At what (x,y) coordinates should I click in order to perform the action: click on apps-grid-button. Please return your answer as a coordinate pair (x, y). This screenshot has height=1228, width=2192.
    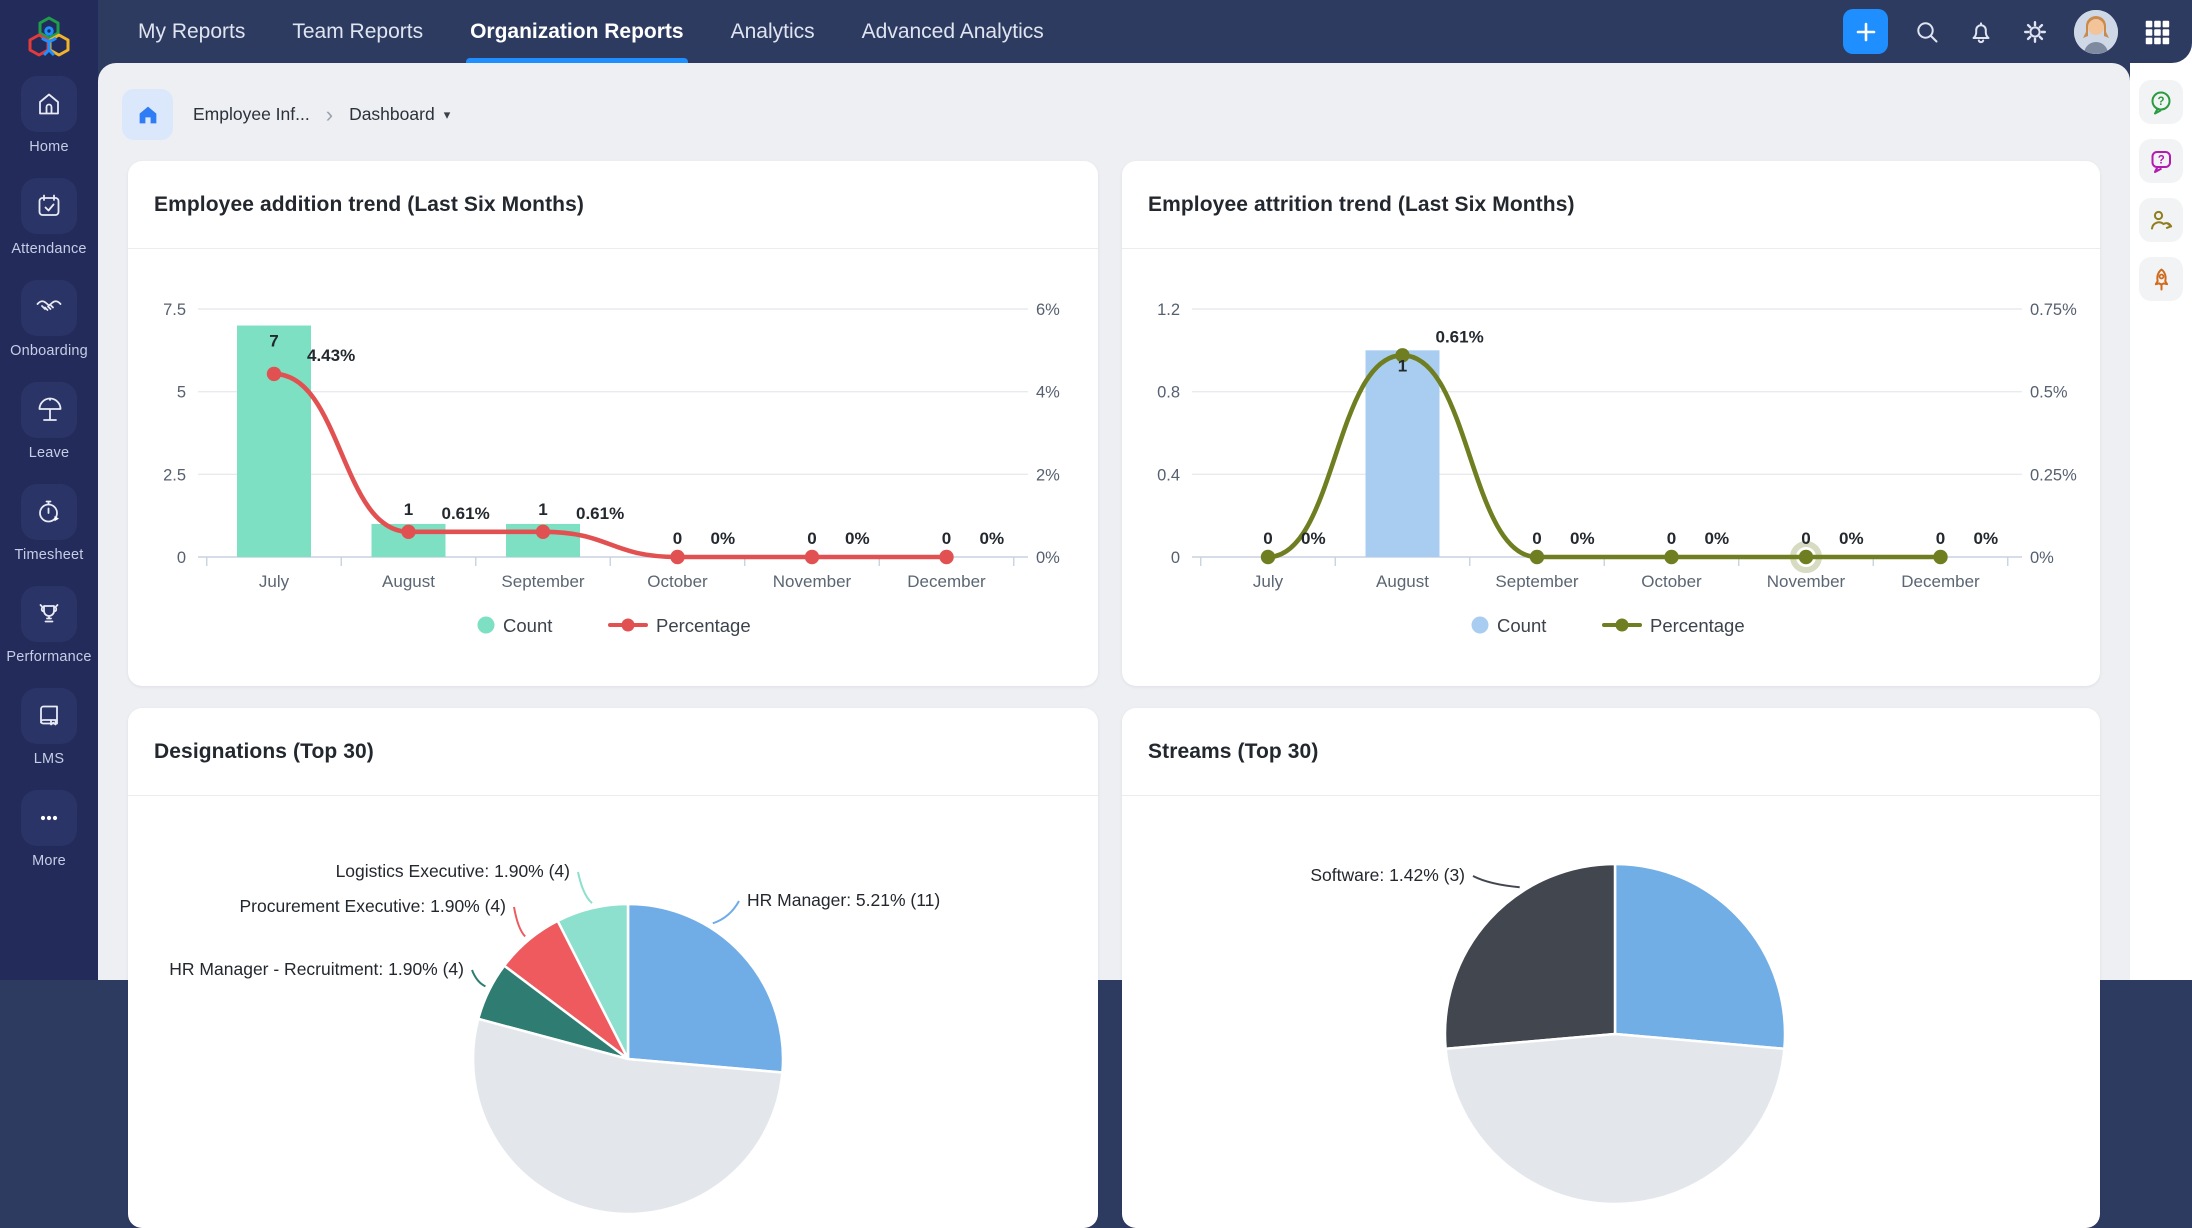
    Looking at the image, I should click on (2157, 32).